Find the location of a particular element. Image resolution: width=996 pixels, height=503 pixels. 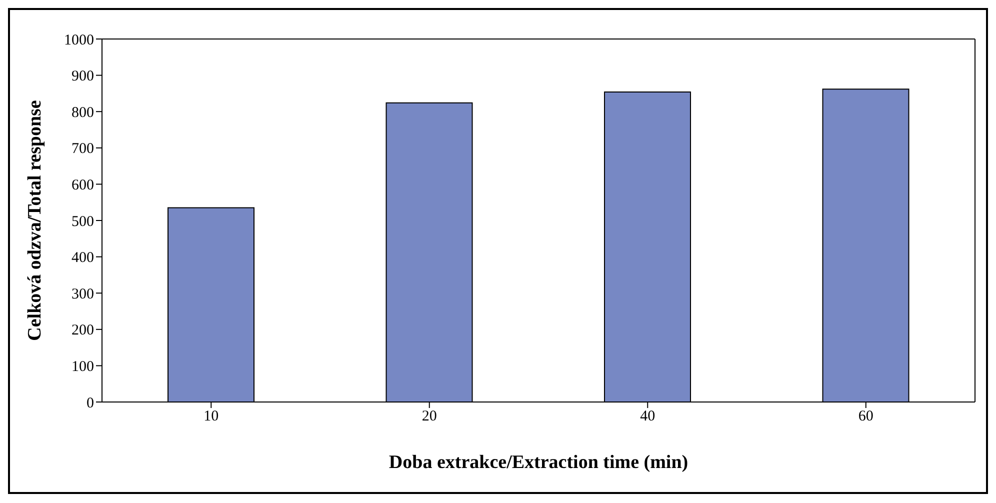

y-tick-label: 200 is located at coordinates (83, 330).